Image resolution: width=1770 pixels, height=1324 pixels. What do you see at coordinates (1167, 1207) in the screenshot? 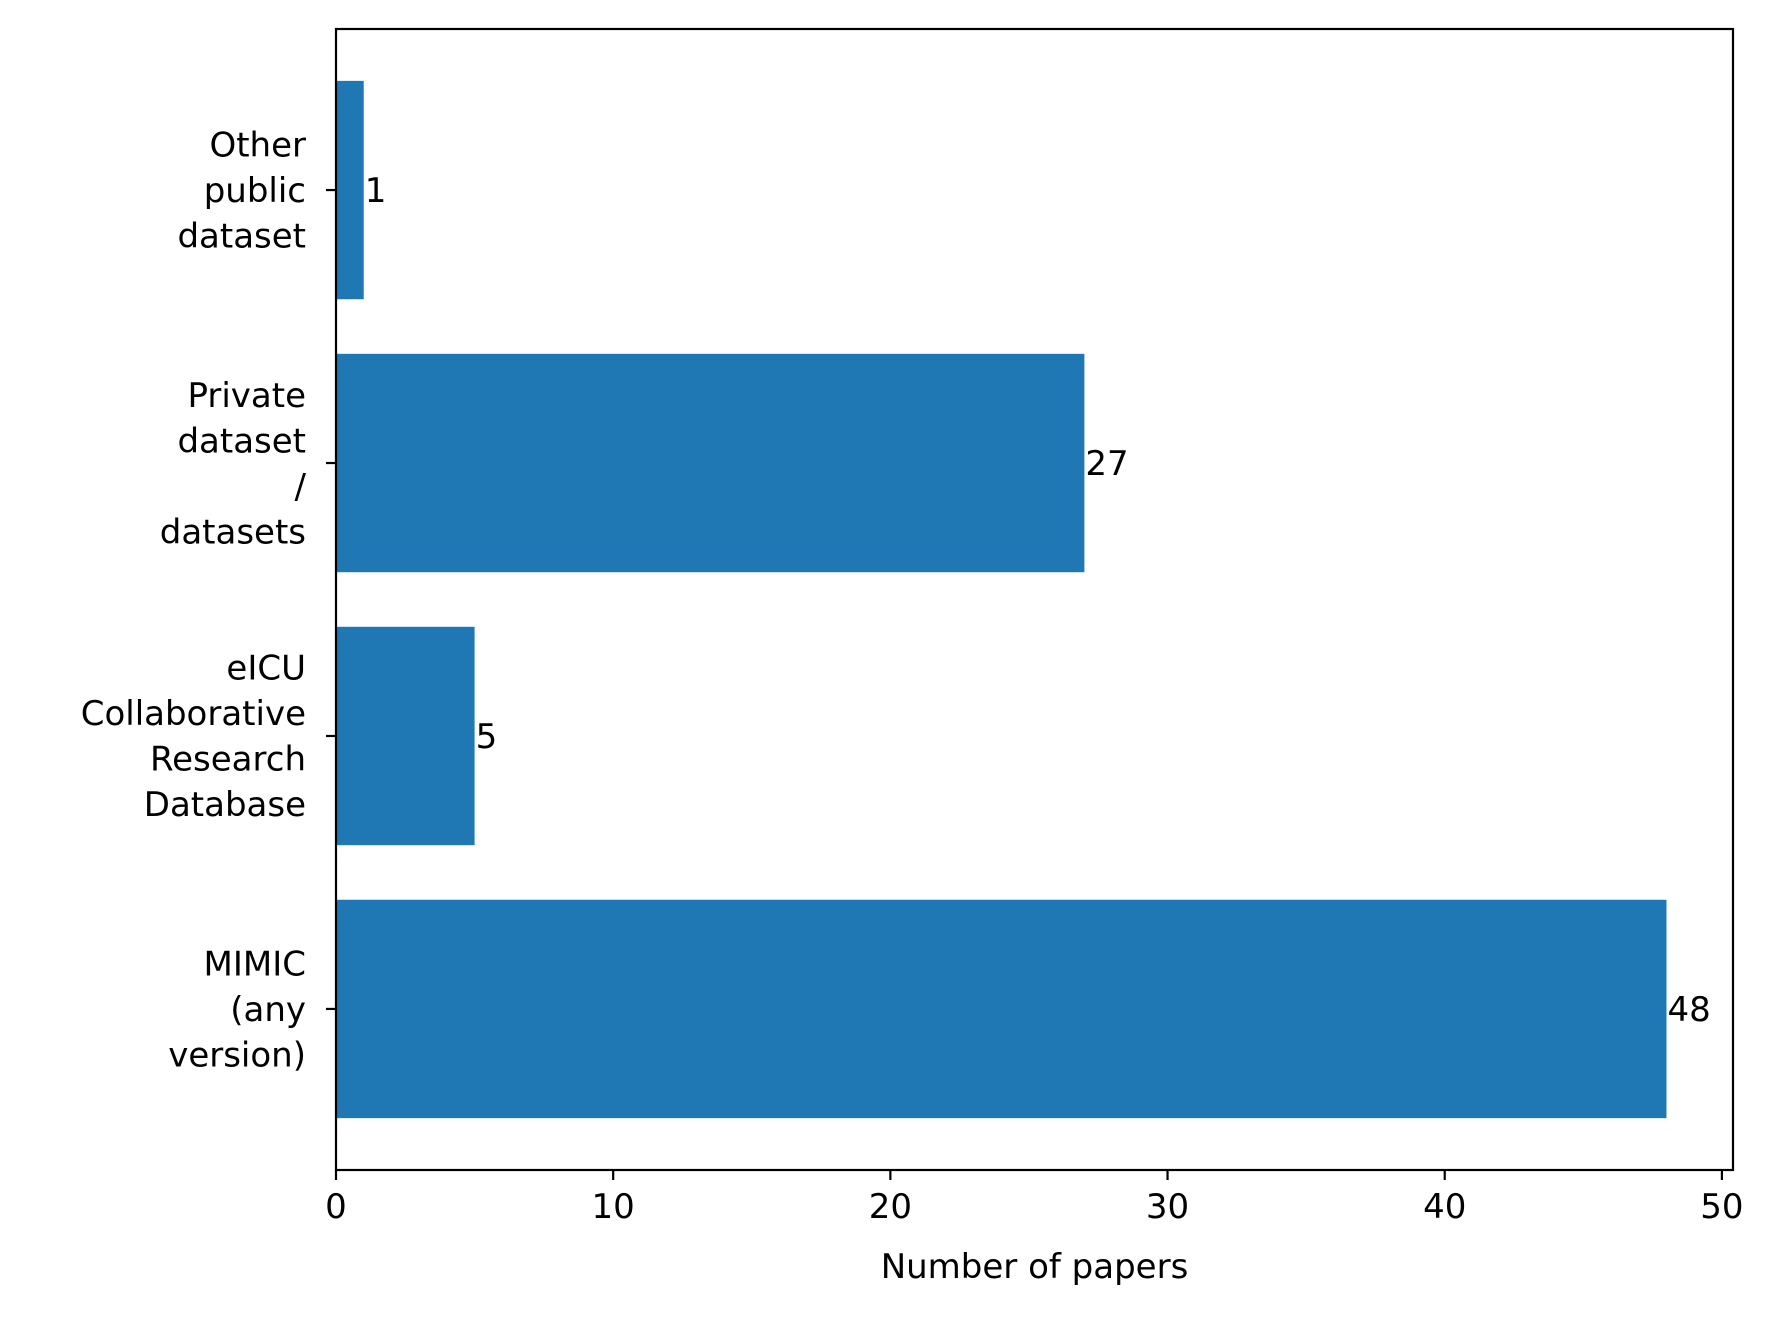
I see `x-tick-label-3: 30` at bounding box center [1167, 1207].